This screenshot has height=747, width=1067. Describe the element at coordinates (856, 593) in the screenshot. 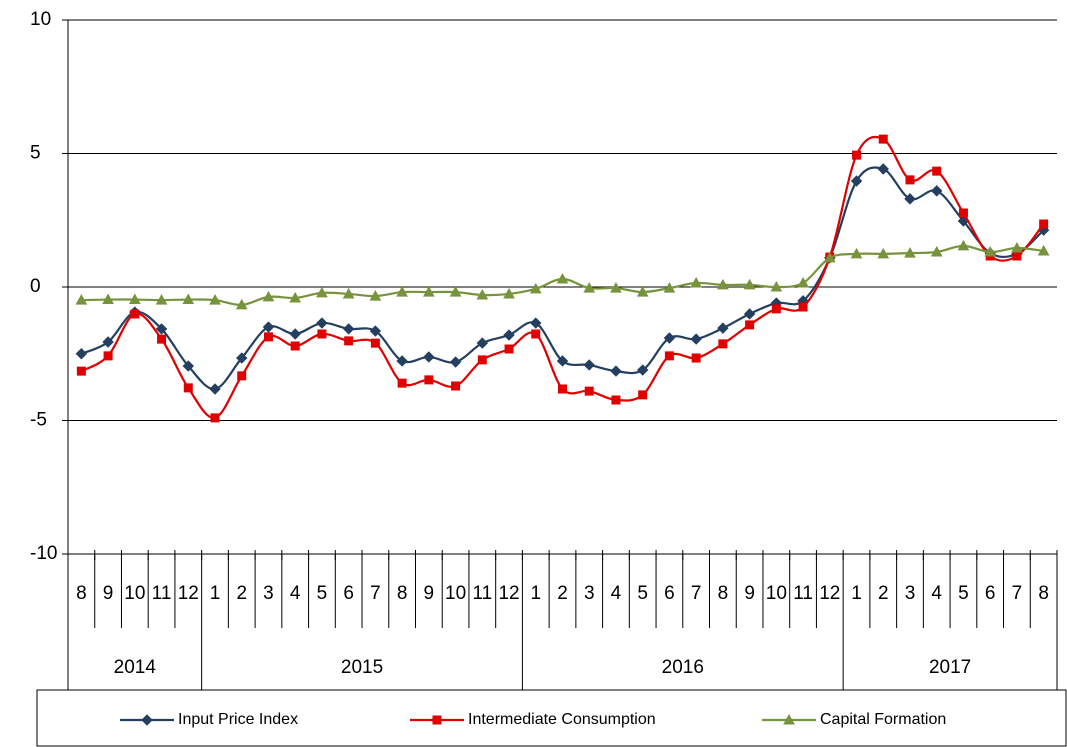

I see `x-tick-label: 1` at that location.